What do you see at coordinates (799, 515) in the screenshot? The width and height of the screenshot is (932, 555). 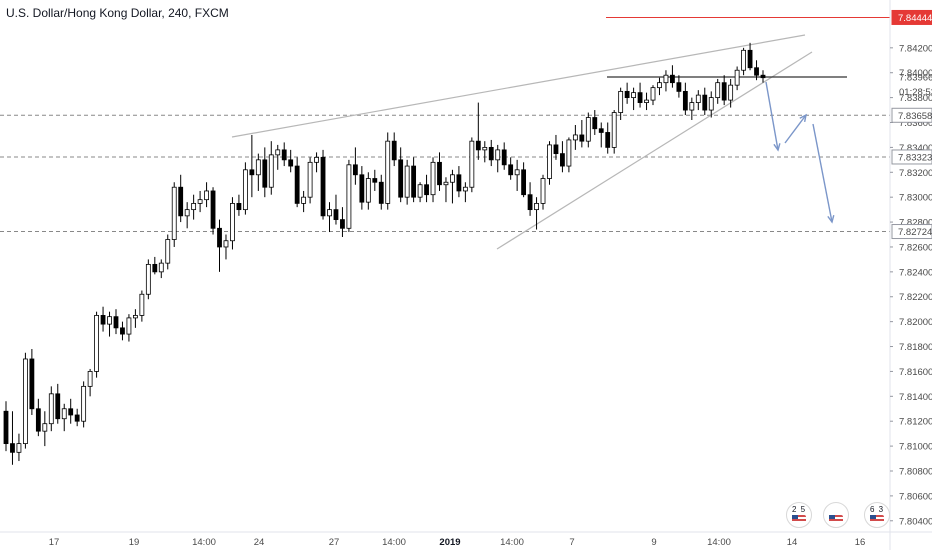 I see `economic-event-badge: 2 5` at bounding box center [799, 515].